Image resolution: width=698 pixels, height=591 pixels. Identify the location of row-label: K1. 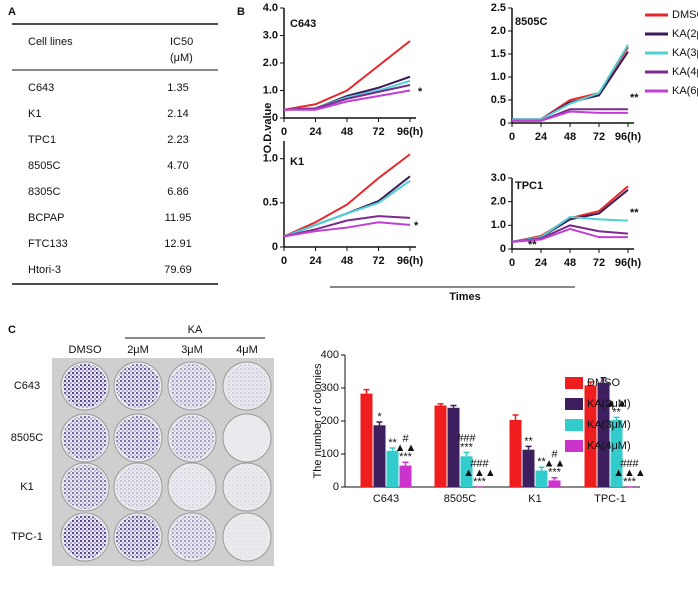
(26, 487).